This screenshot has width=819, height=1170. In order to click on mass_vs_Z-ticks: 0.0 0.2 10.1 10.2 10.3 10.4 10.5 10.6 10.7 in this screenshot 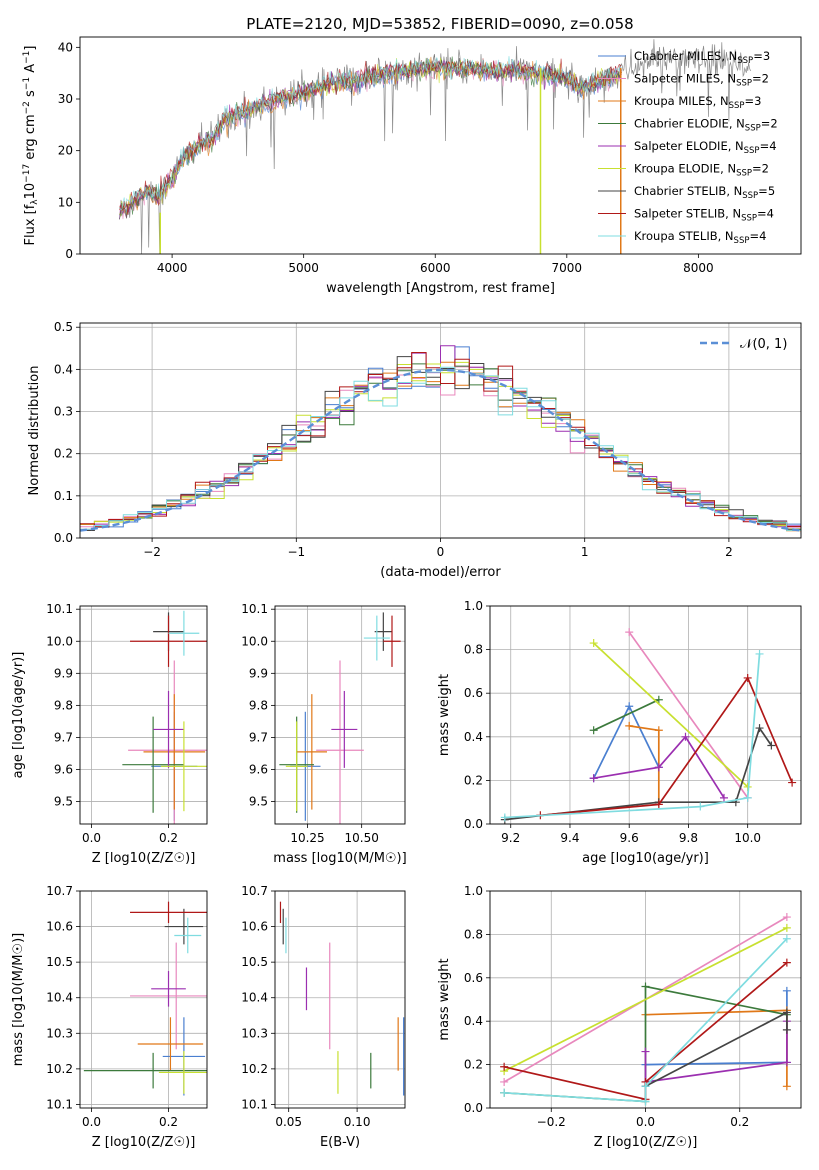, I will do `click(112, 1006)`.